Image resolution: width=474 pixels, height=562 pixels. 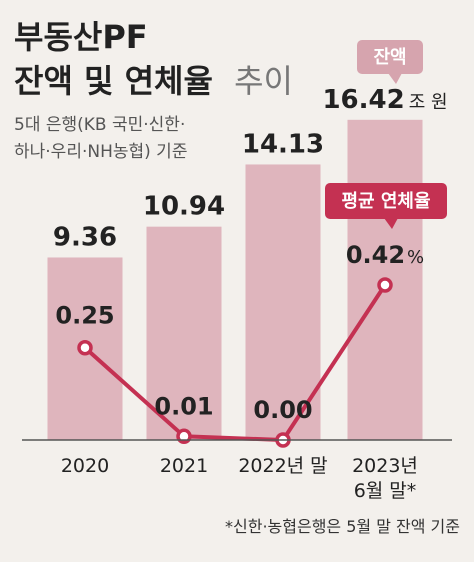 I want to click on balance-legend-bubble: 잔액, so click(x=390, y=62).